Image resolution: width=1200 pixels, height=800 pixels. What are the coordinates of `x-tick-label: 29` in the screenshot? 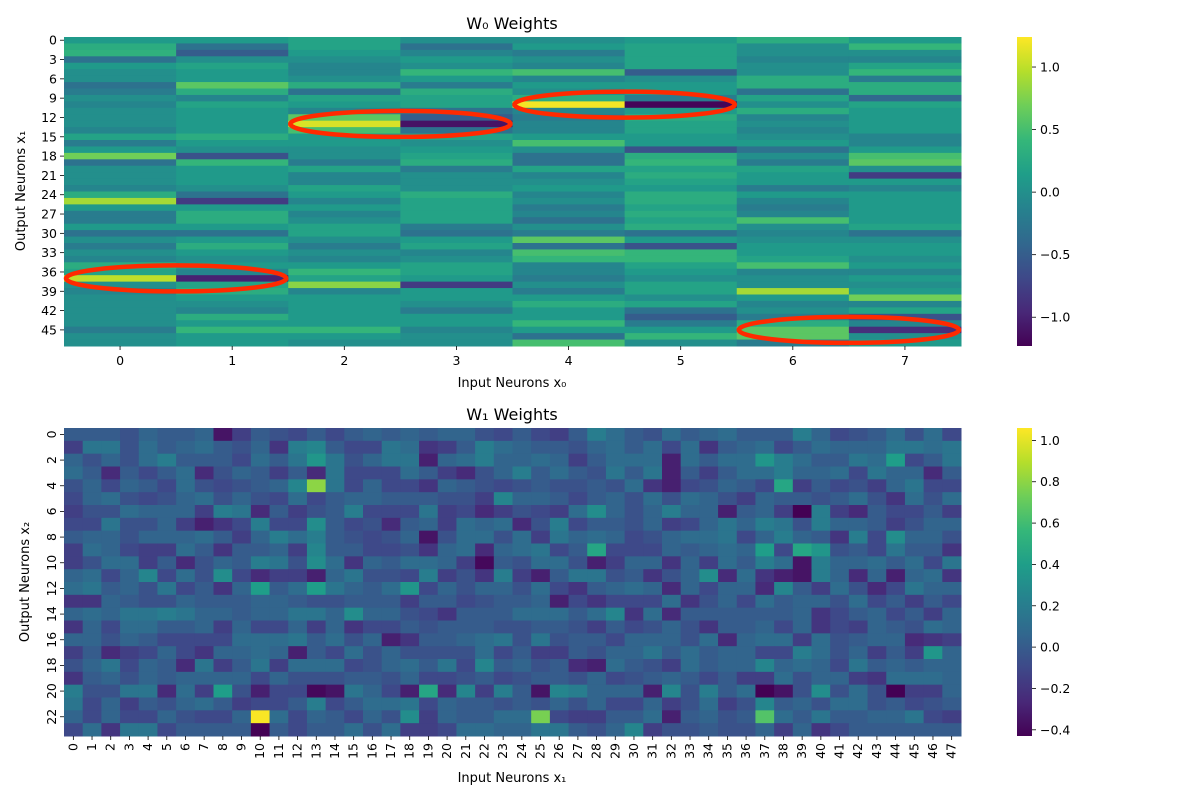 It's located at (614, 751).